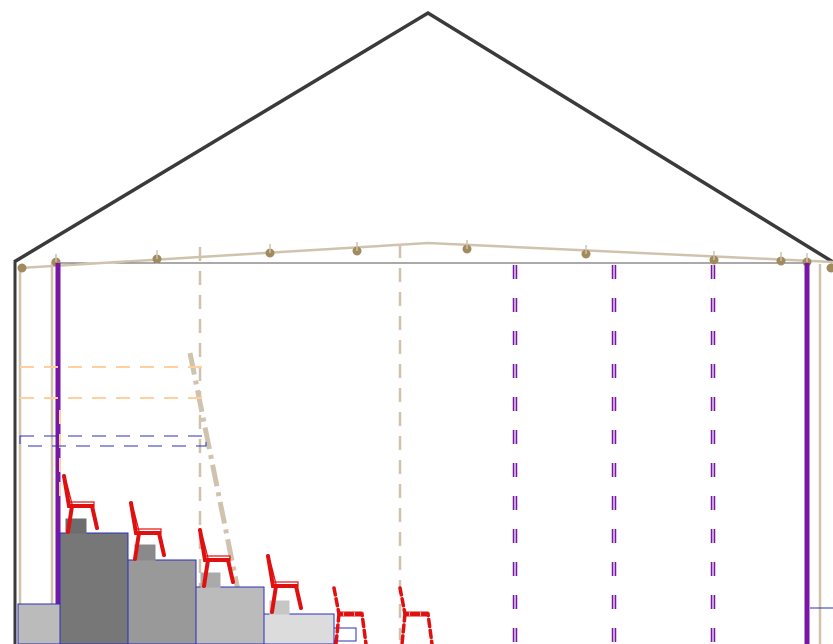 The height and width of the screenshot is (644, 833). I want to click on truss-line, so click(426, 255).